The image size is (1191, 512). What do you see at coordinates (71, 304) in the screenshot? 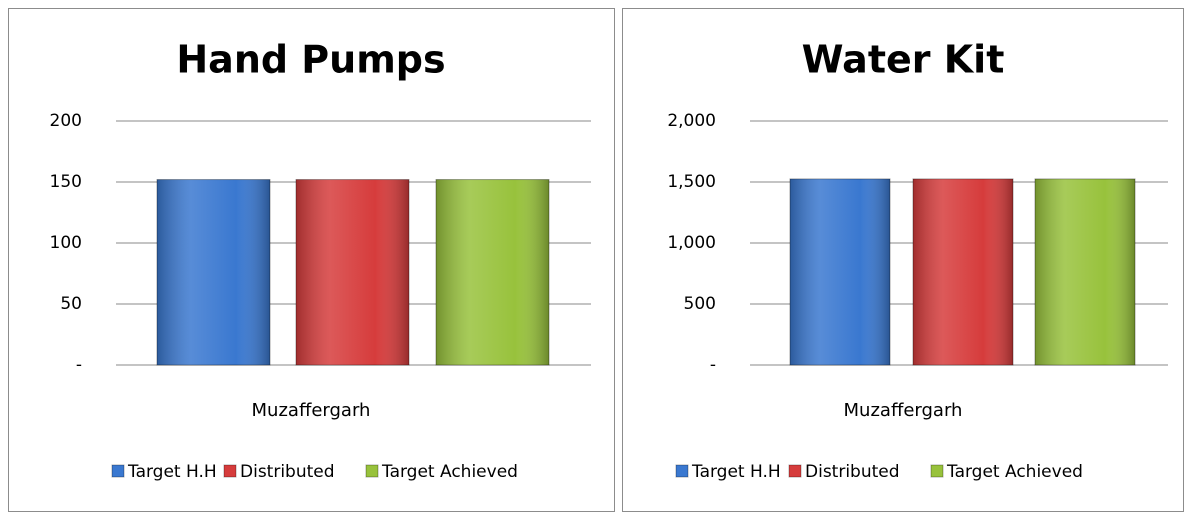
I see `y-tick-label: 50` at bounding box center [71, 304].